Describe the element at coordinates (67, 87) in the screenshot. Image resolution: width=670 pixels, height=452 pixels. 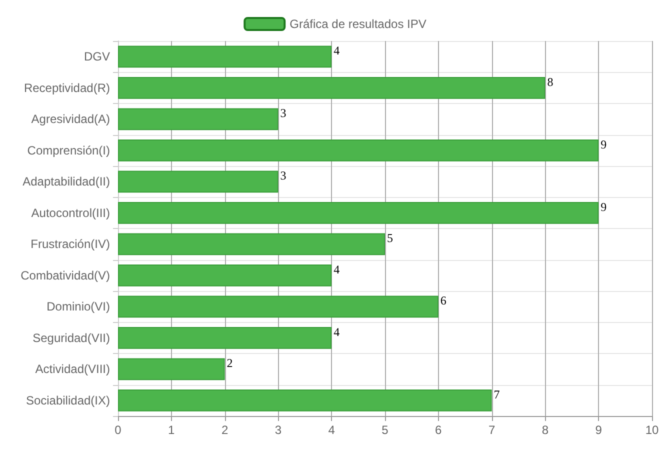
I see `y-tick-label: Receptividad(R)` at that location.